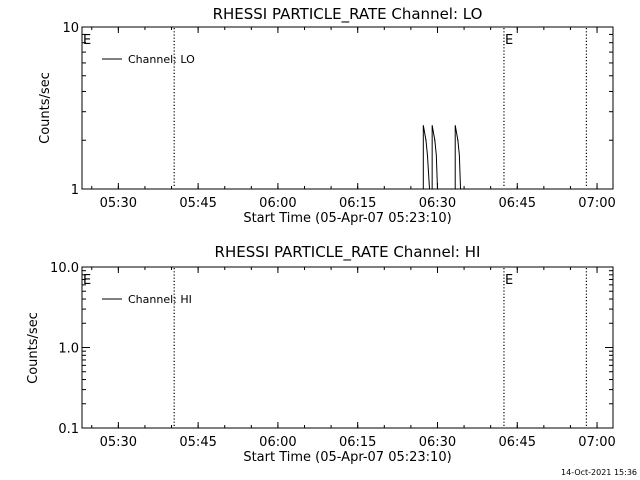  Describe the element at coordinates (64, 268) in the screenshot. I see `y-tick-label: 10.0` at that location.